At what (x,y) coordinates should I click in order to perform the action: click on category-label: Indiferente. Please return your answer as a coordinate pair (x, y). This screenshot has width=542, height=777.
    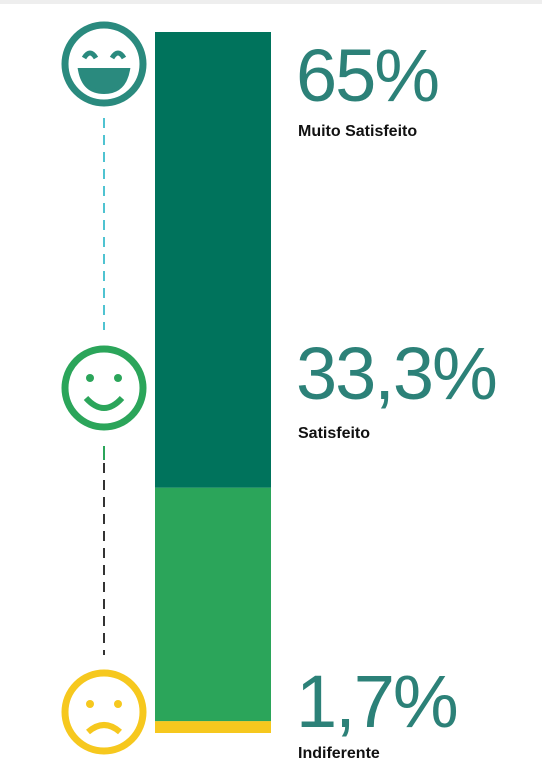
    Looking at the image, I should click on (339, 753).